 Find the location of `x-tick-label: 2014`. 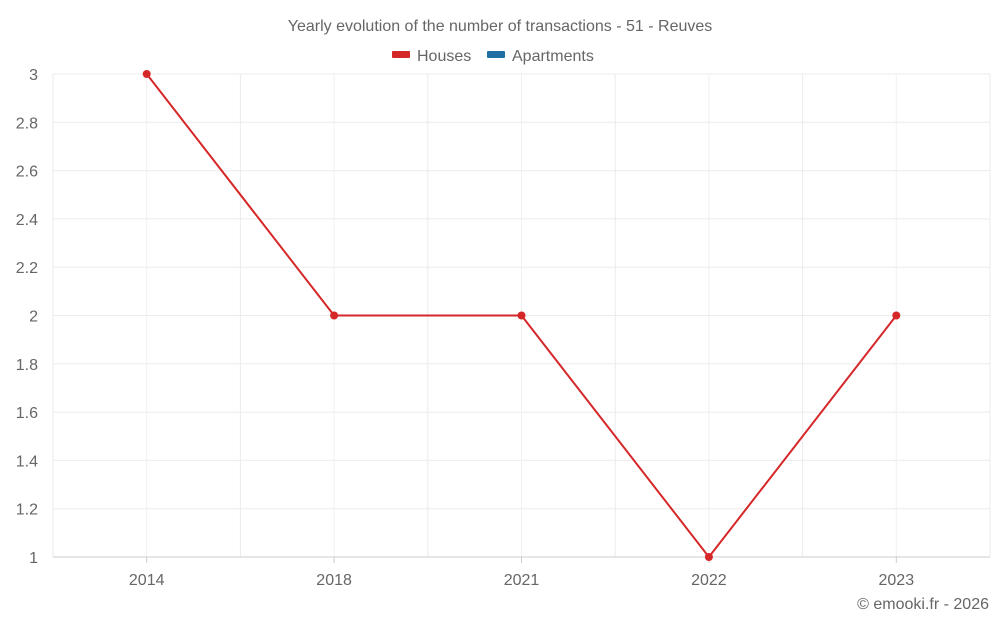

x-tick-label: 2014 is located at coordinates (147, 580).